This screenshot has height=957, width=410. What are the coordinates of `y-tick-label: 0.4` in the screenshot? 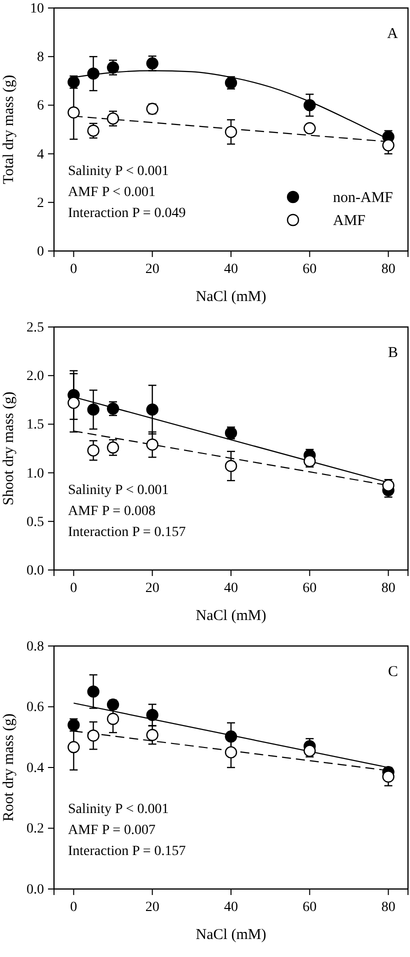 It's located at (35, 768).